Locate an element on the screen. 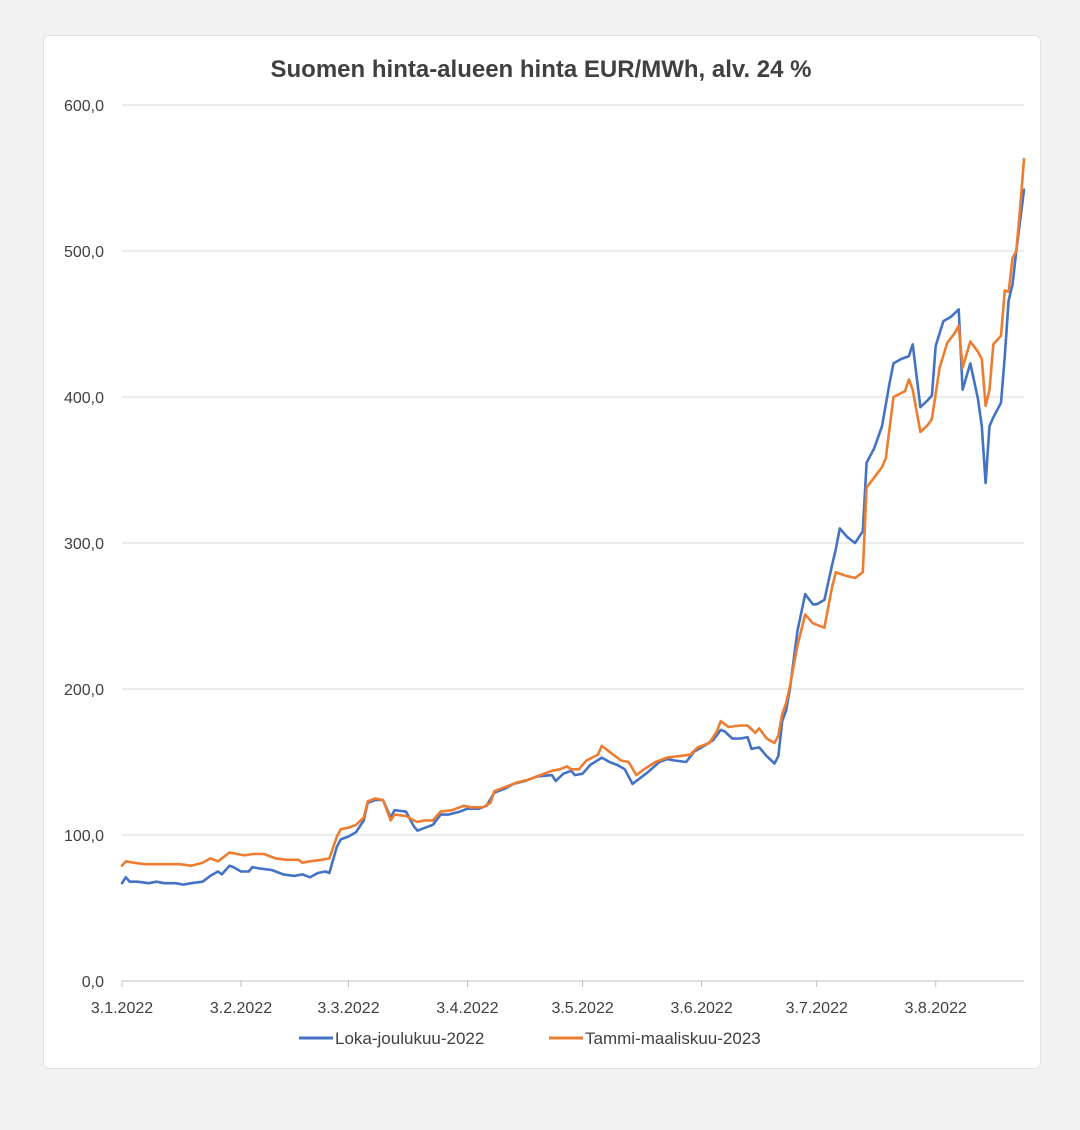 Image resolution: width=1080 pixels, height=1130 pixels. y-tick-label: 500,0 is located at coordinates (84, 252).